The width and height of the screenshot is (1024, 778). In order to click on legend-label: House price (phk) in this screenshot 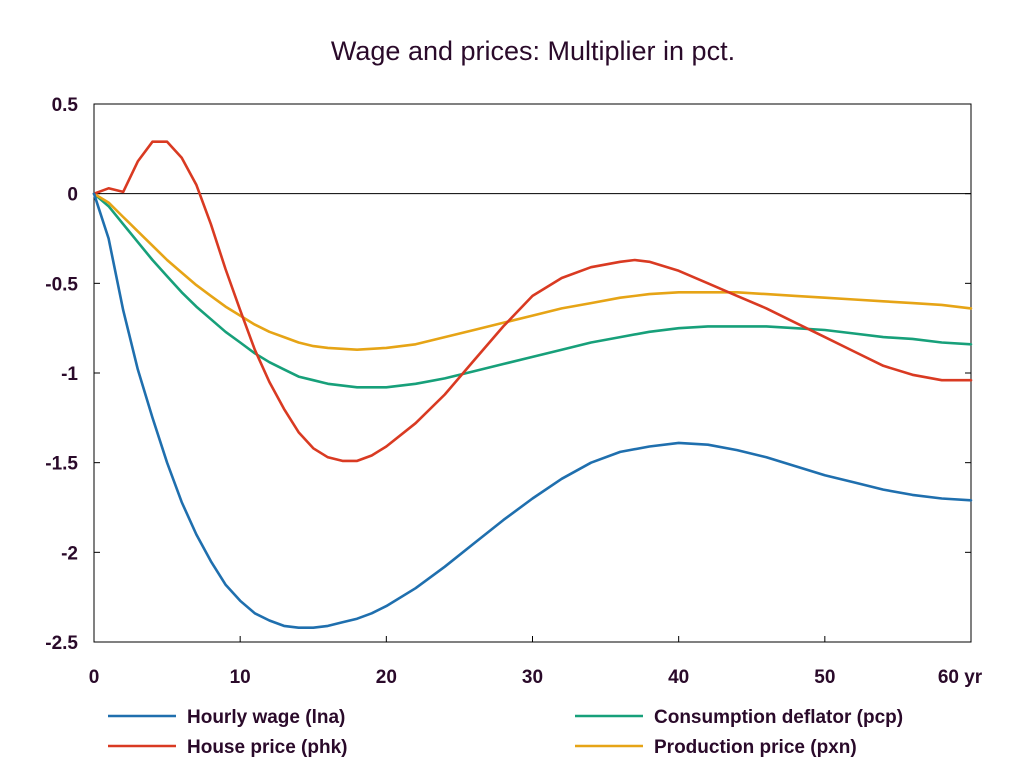, I will do `click(267, 747)`.